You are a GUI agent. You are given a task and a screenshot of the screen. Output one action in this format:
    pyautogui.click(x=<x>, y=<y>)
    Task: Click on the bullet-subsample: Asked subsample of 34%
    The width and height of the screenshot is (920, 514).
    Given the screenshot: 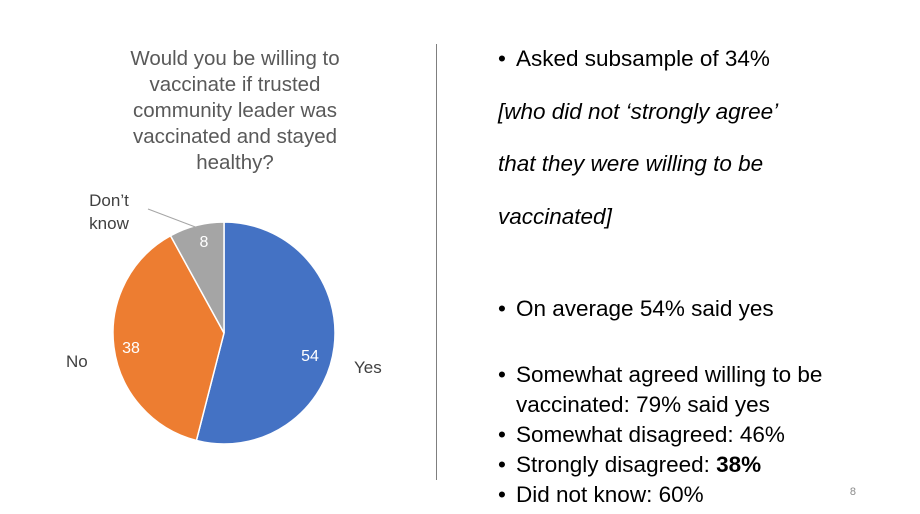 What is the action you would take?
    pyautogui.click(x=701, y=59)
    